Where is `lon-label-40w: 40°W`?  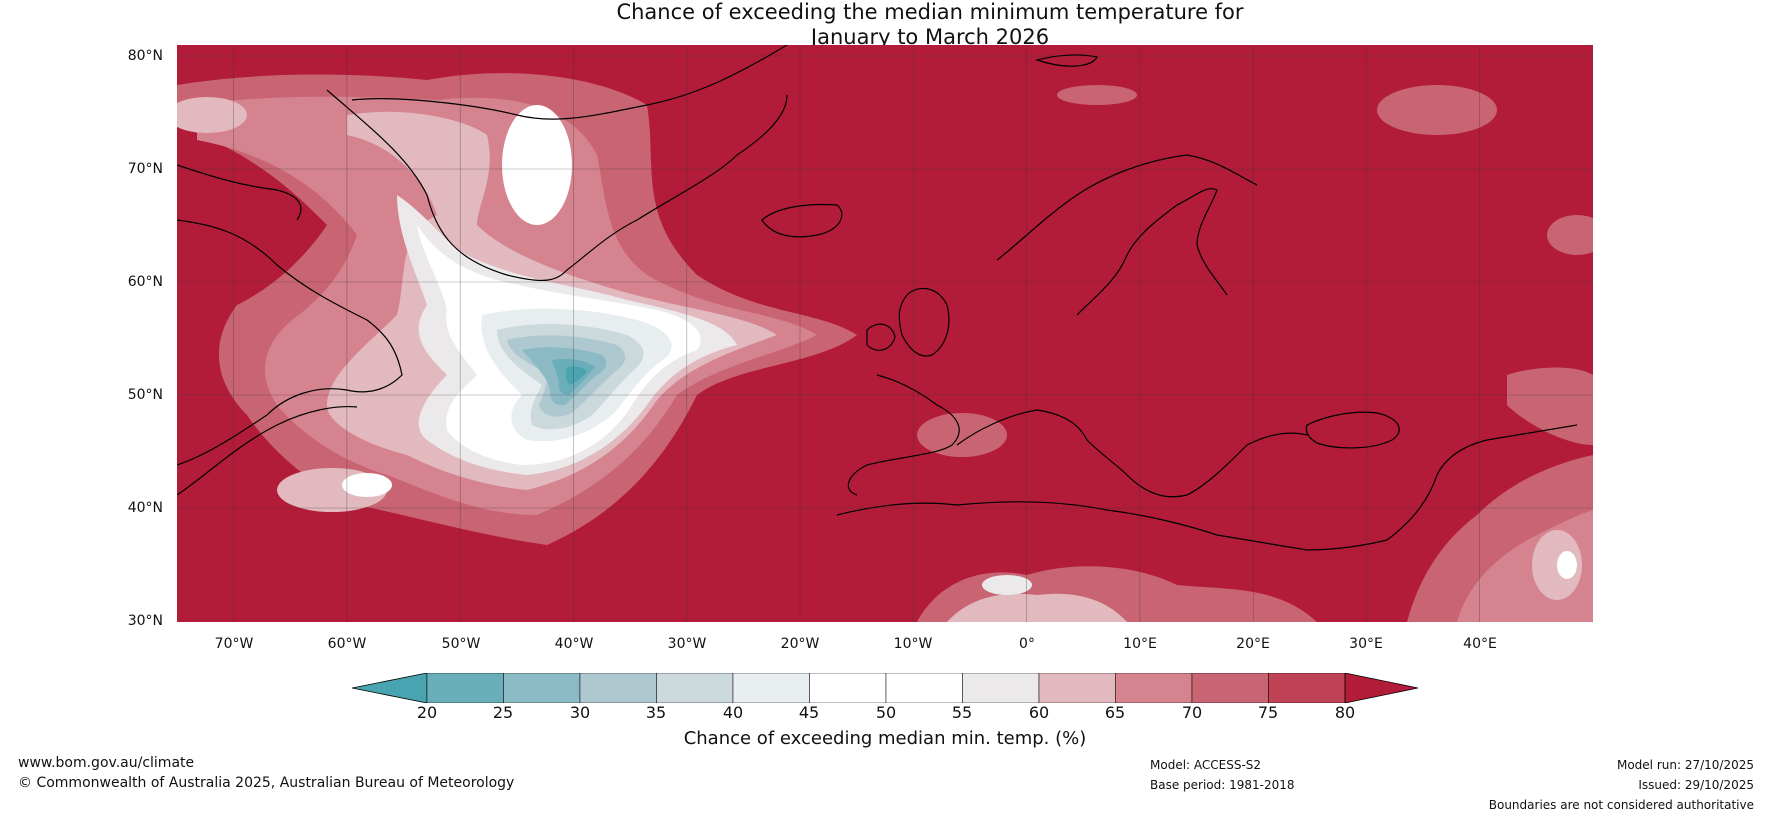 lon-label-40w: 40°W is located at coordinates (574, 644).